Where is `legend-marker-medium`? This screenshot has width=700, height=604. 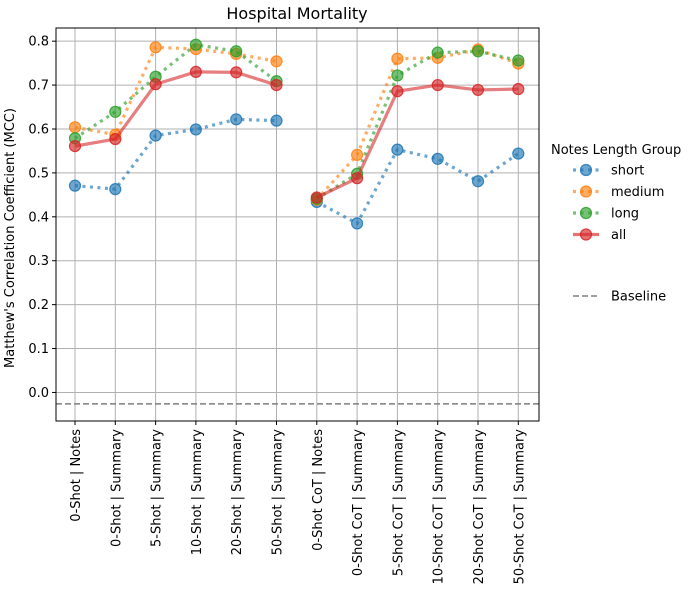
legend-marker-medium is located at coordinates (586, 191).